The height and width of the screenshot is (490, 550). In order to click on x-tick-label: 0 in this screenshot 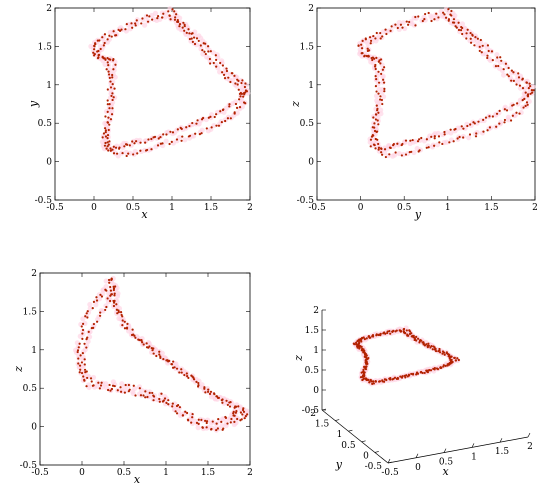, I will do `click(418, 468)`.